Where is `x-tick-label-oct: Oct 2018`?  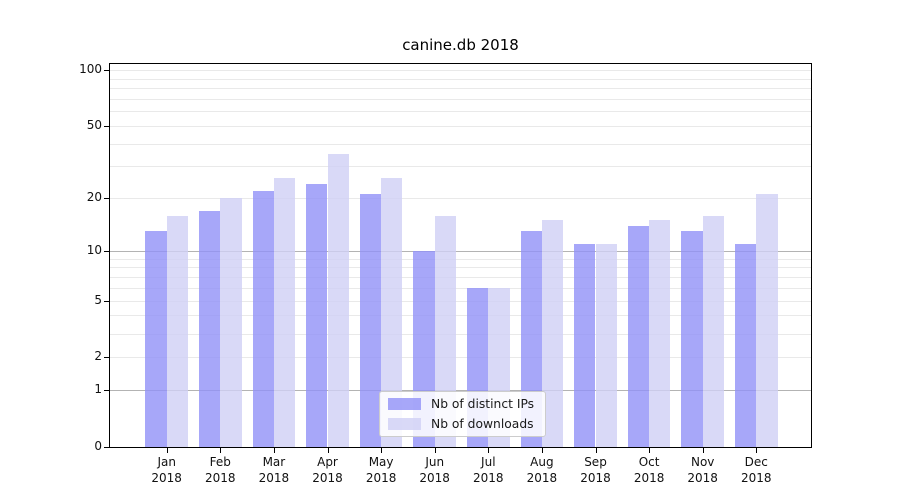 x-tick-label-oct: Oct 2018 is located at coordinates (649, 470).